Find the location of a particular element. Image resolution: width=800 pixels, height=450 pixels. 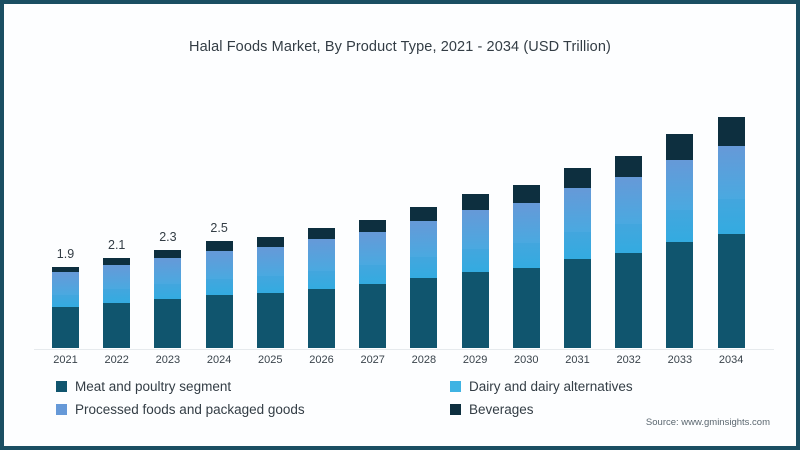

bar-value-label: 2.5 is located at coordinates (219, 228).